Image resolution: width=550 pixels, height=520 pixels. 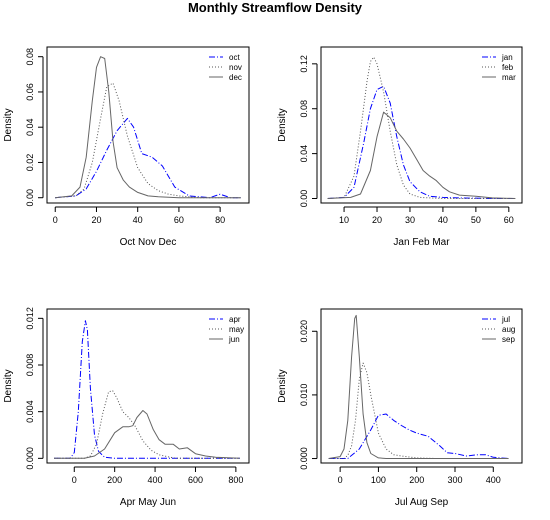 I want to click on series-line-jan, so click(x=421, y=142).